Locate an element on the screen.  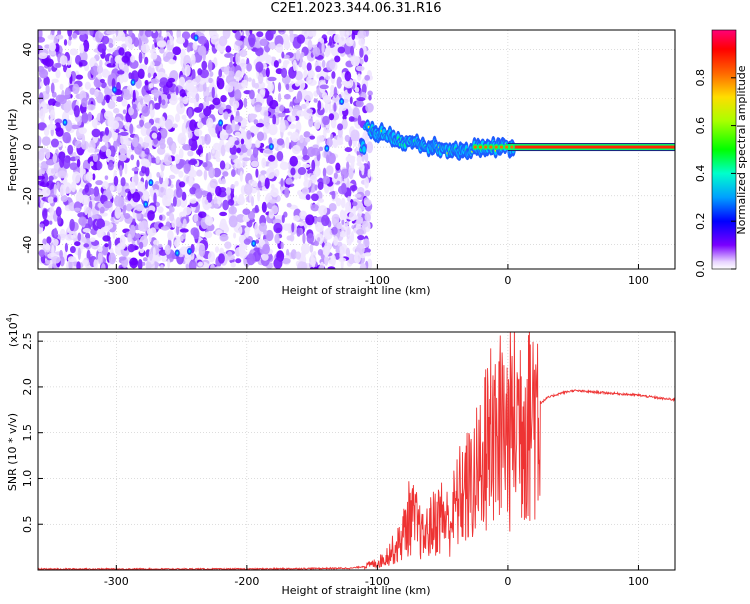
snr-x-tick-label: 0 is located at coordinates (507, 581).